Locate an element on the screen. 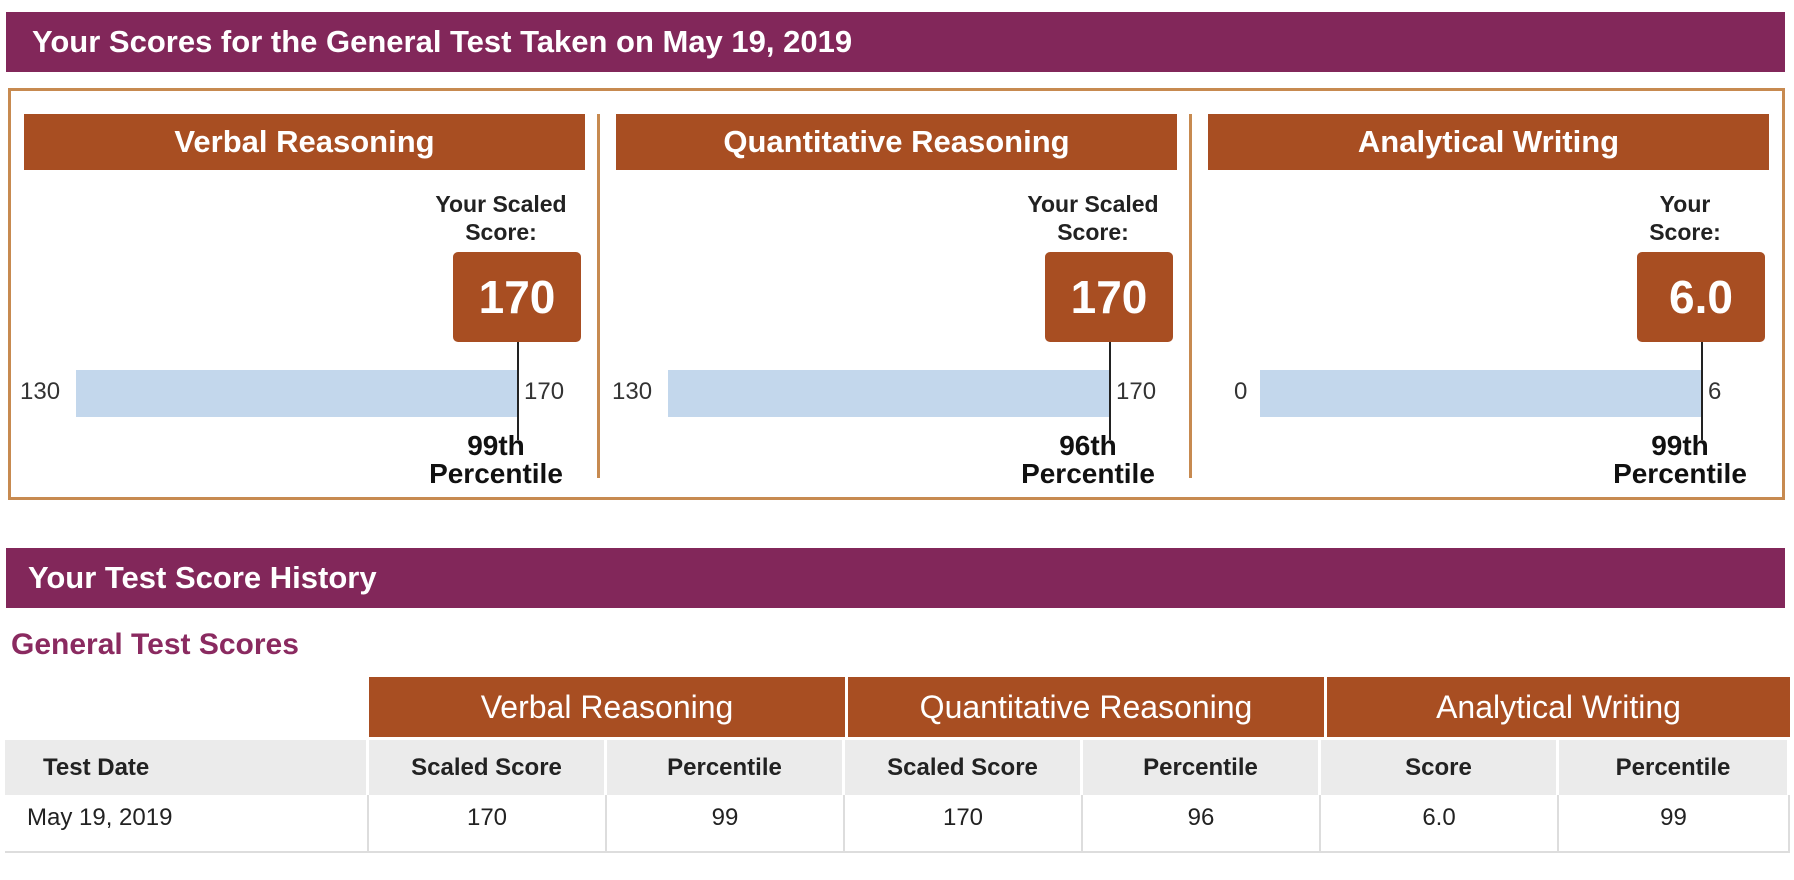  cell-verbal-score: 170 is located at coordinates (488, 824).